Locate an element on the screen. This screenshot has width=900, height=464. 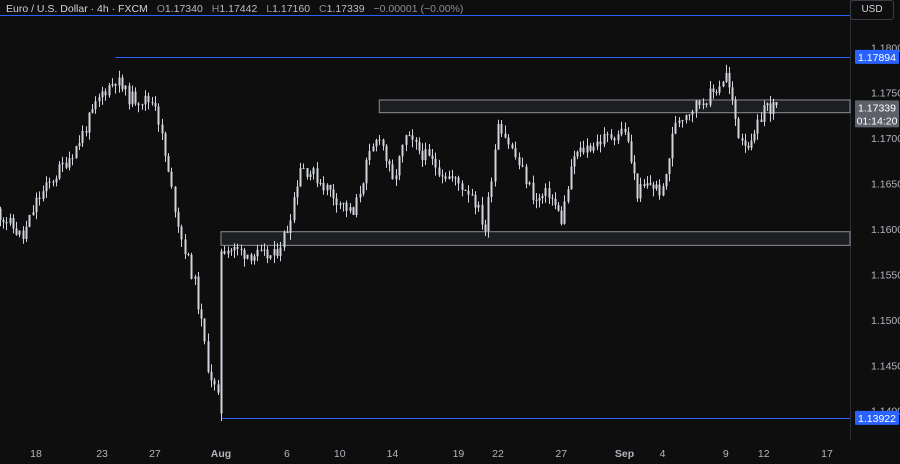
y-tick-label: 1.15500 is located at coordinates (885, 275).